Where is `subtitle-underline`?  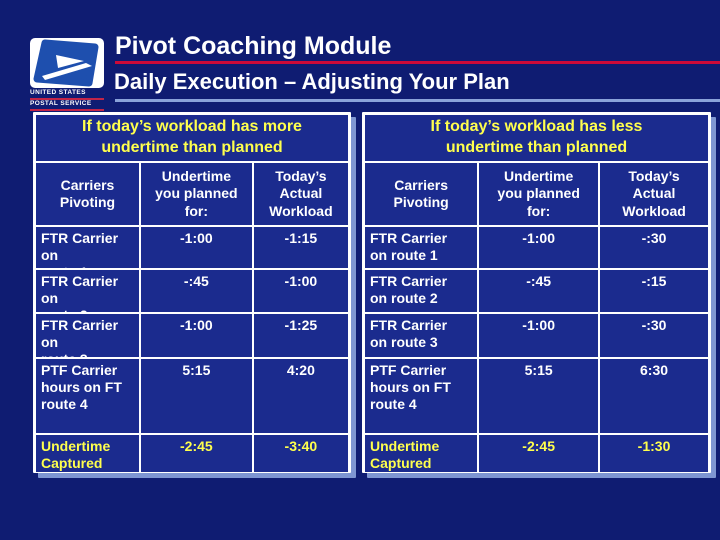
subtitle-underline is located at coordinates (417, 100).